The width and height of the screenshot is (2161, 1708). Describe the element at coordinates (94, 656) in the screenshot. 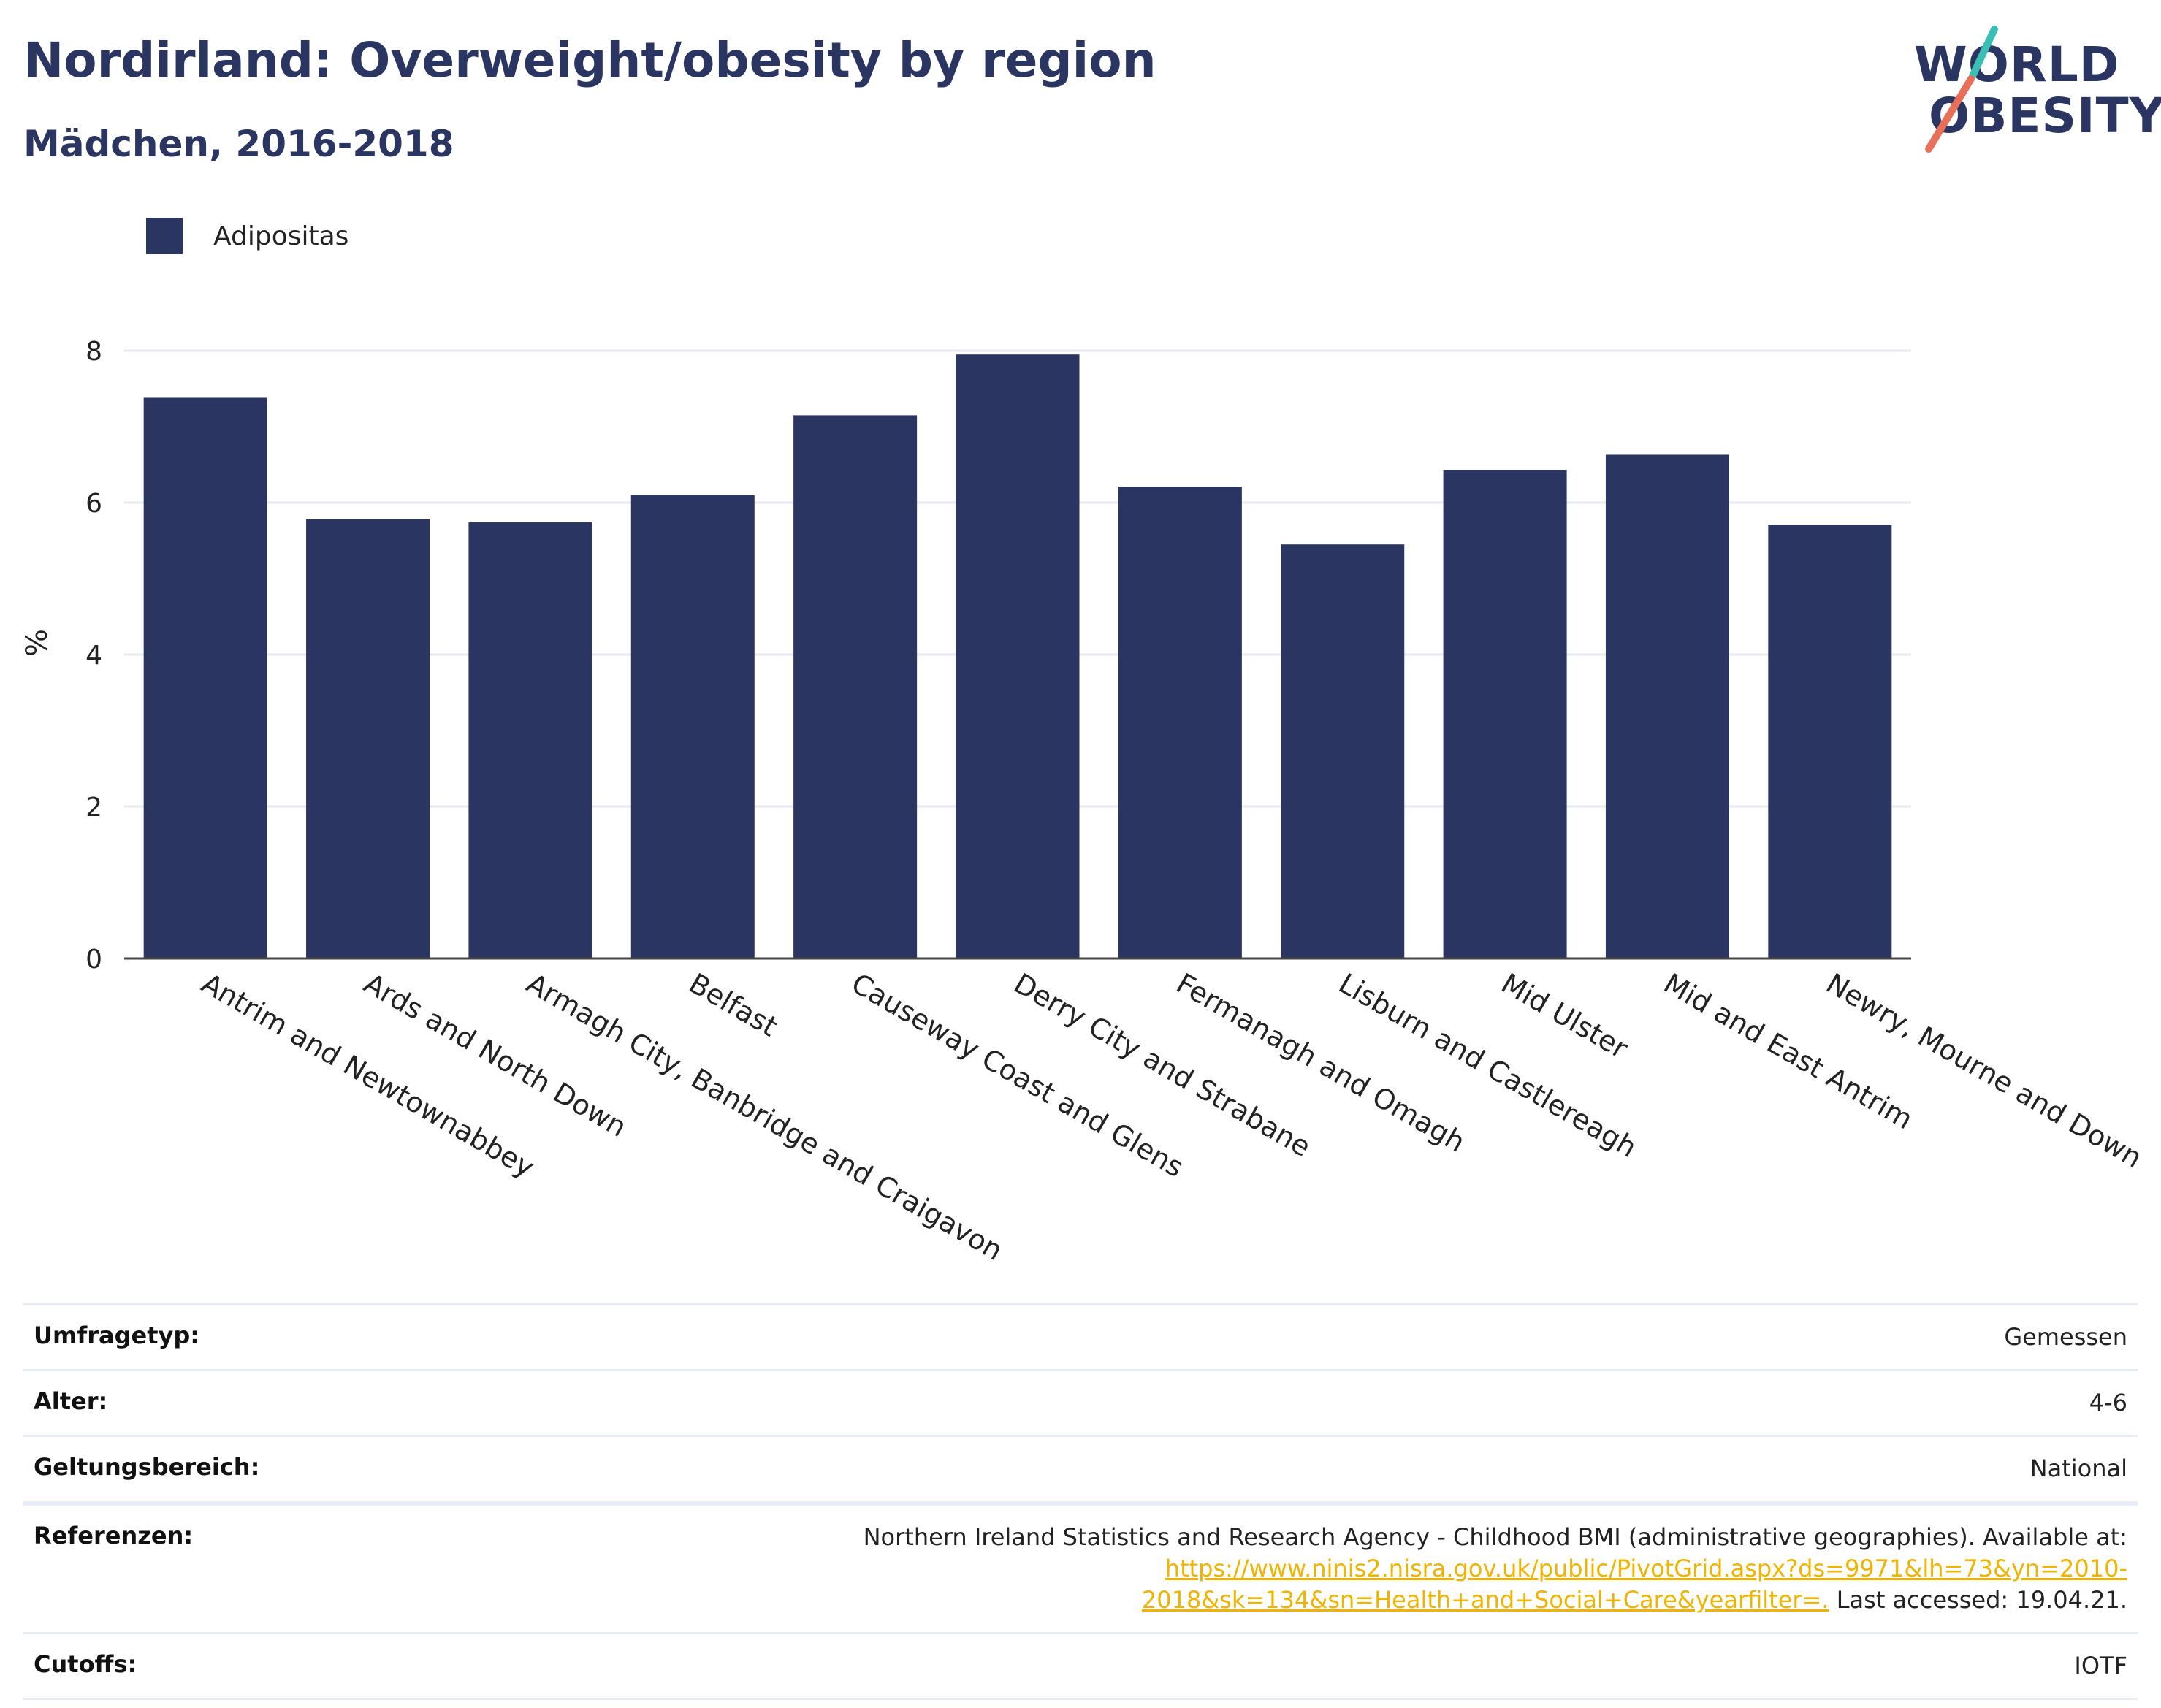

I see `y-tick-label: 4` at that location.